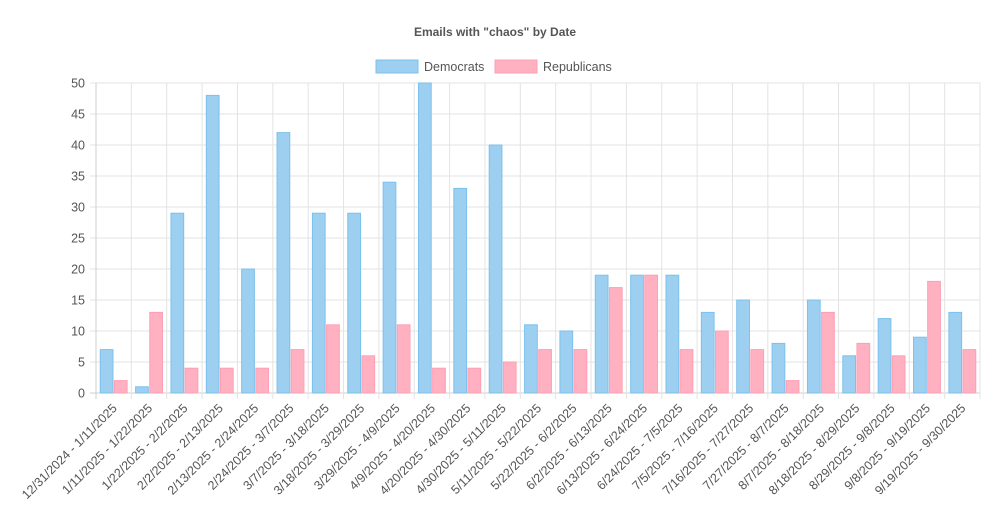  Describe the element at coordinates (516, 66) in the screenshot. I see `legend-swatch-republicans` at that location.